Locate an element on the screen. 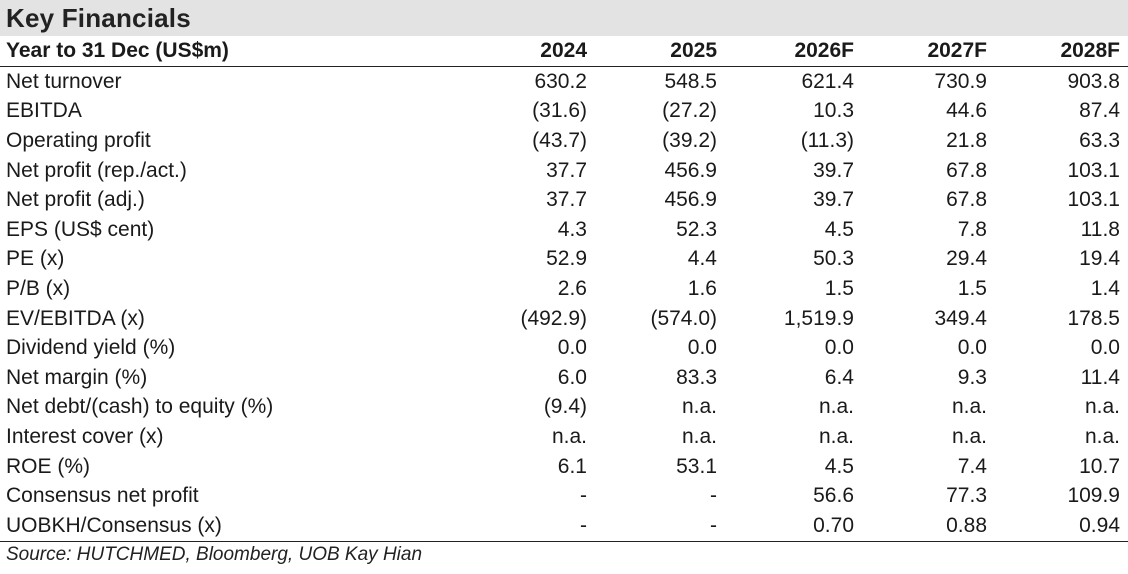  row-label: Operating profit is located at coordinates (78, 140).